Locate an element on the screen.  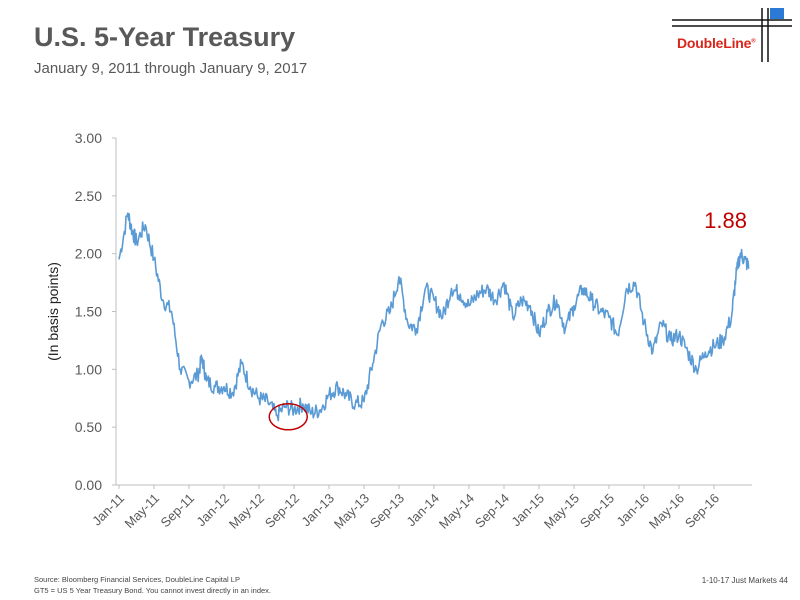
y-tick-label: 0.50 is located at coordinates (88, 427).